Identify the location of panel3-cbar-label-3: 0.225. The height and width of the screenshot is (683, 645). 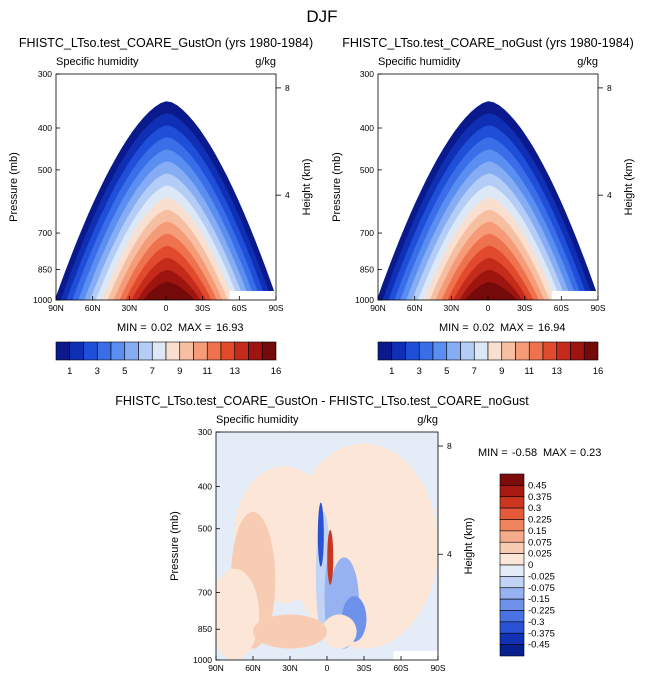
(540, 520).